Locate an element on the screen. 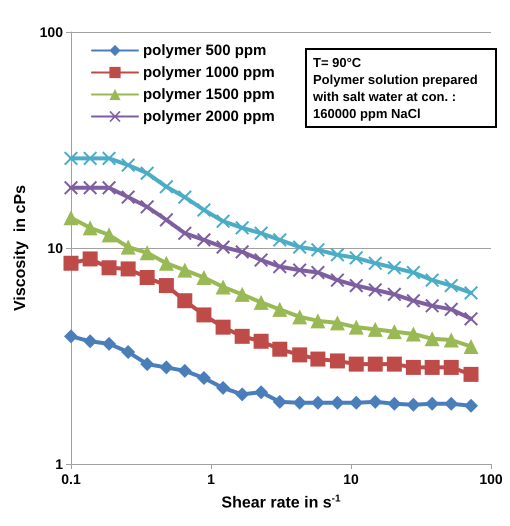  x-tick-label: 1 is located at coordinates (211, 479).